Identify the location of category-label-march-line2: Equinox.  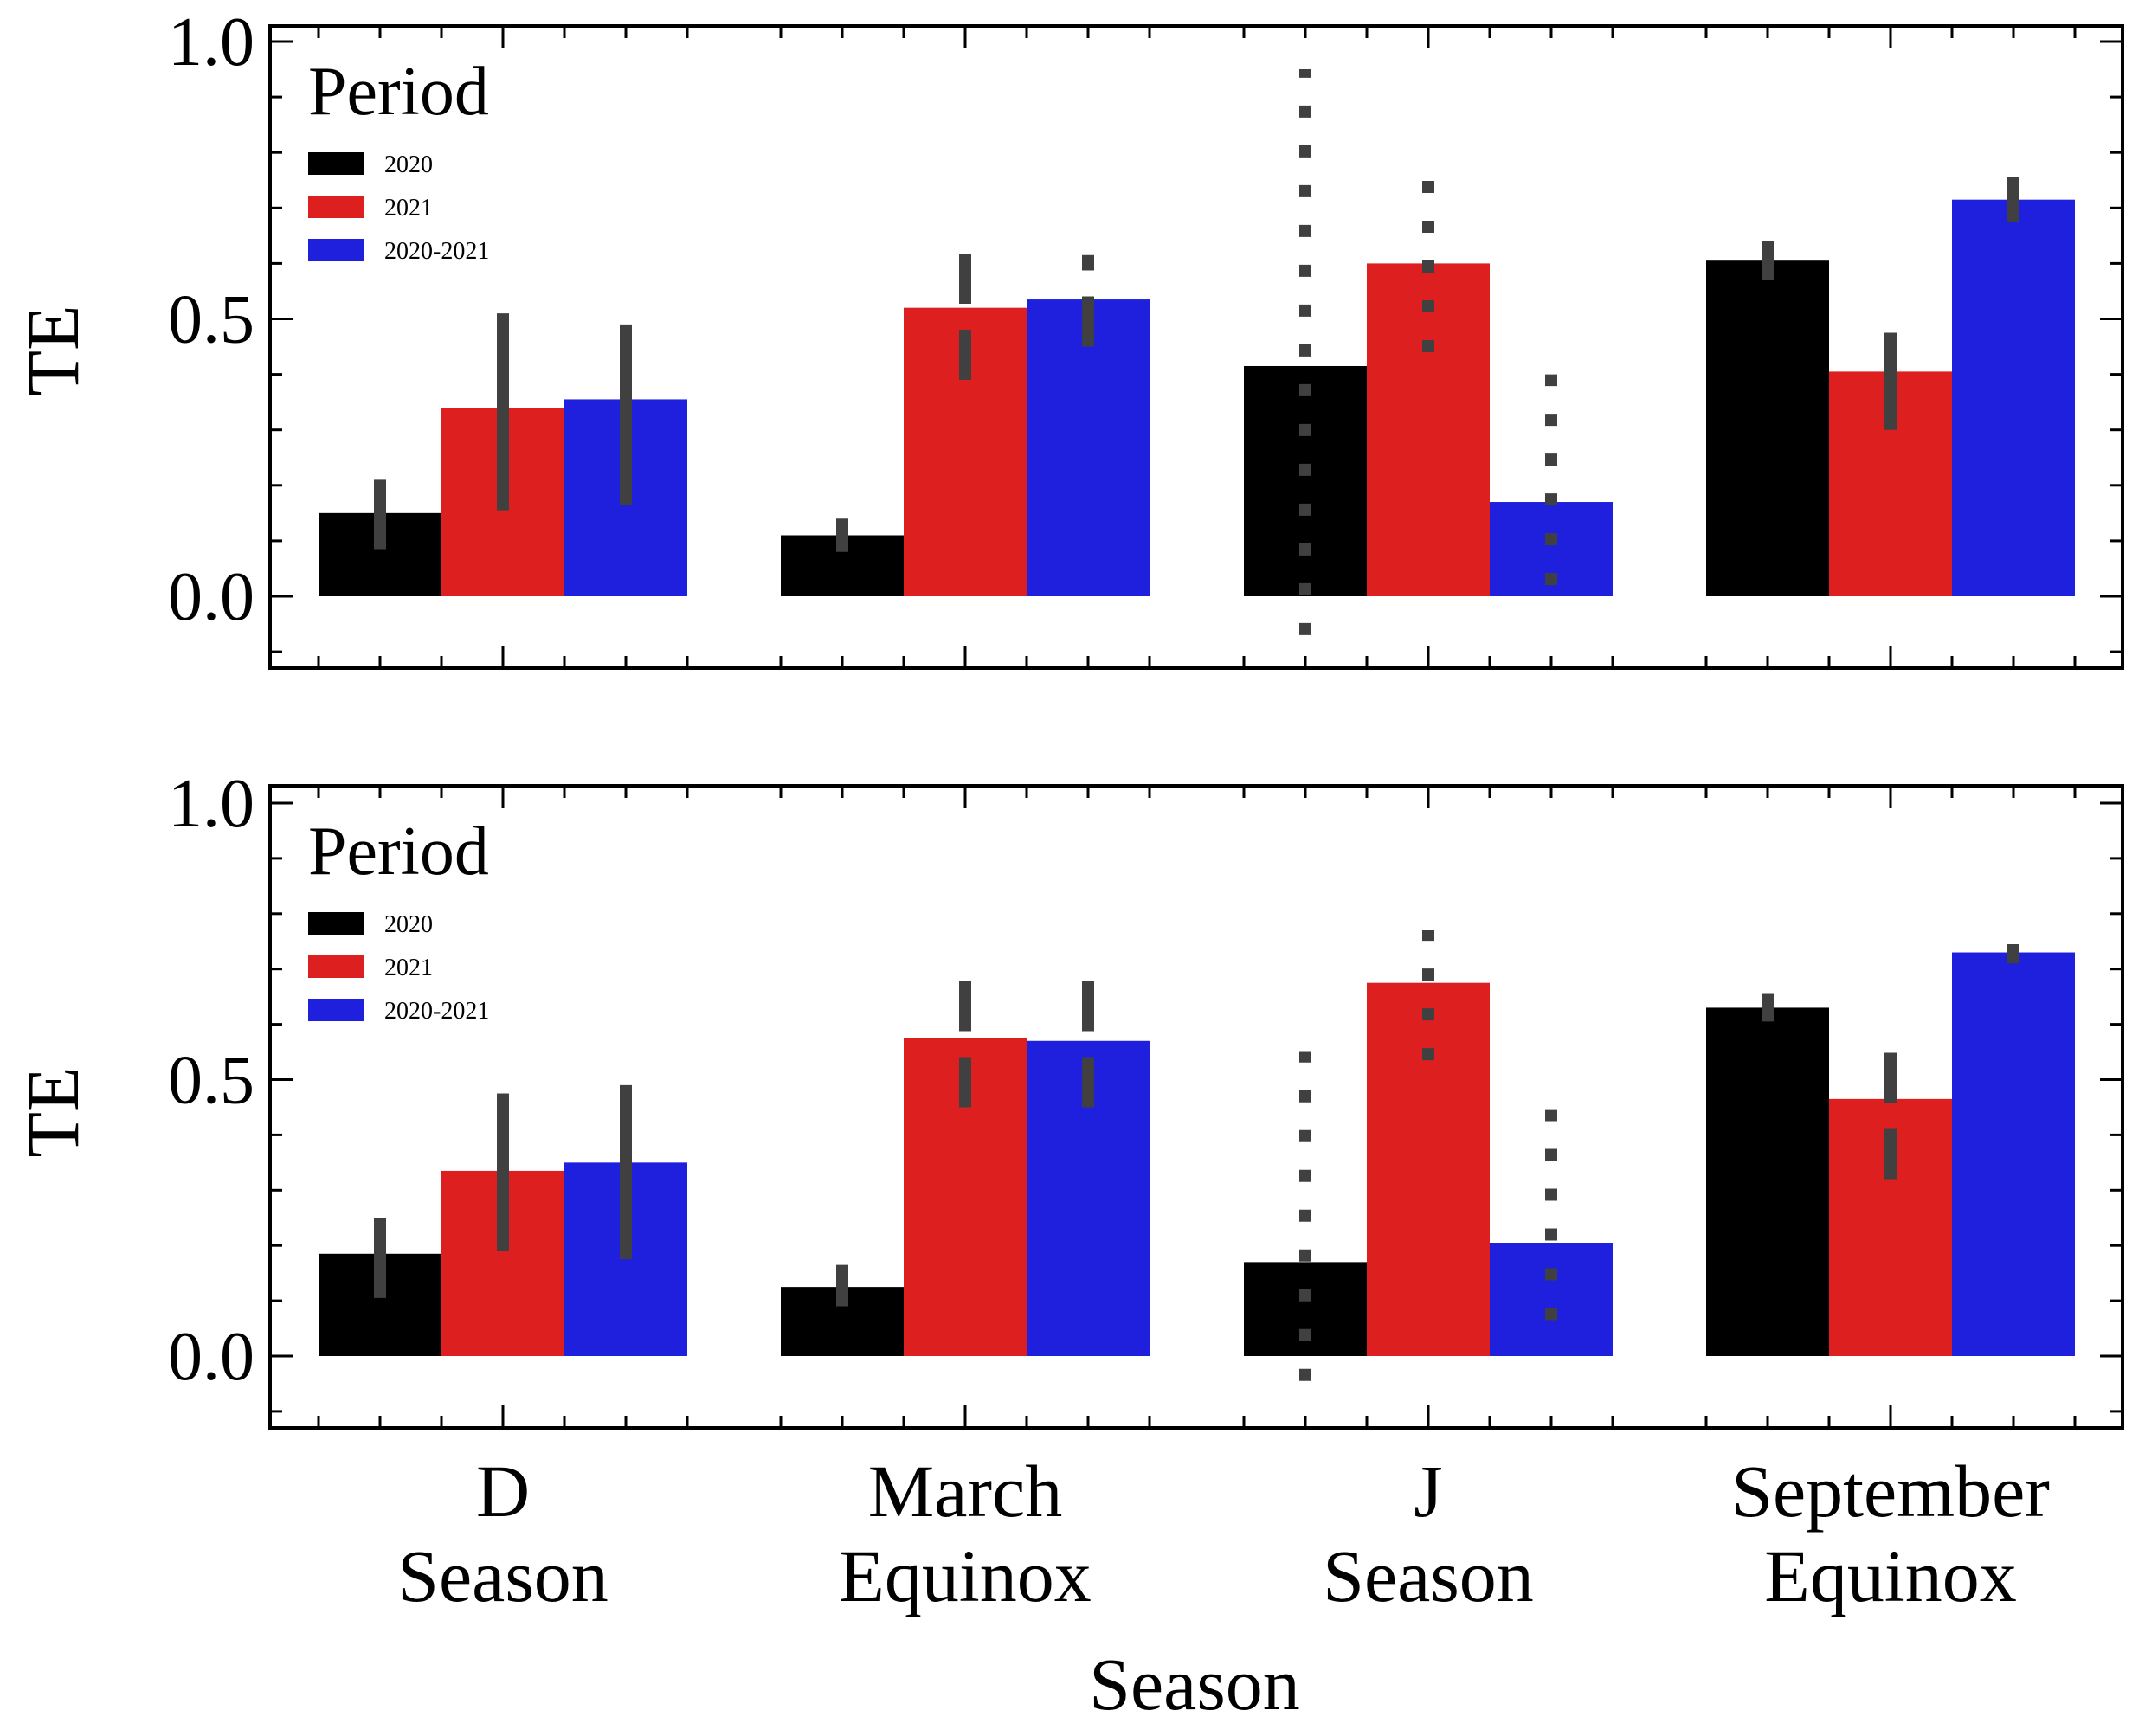
(965, 1576).